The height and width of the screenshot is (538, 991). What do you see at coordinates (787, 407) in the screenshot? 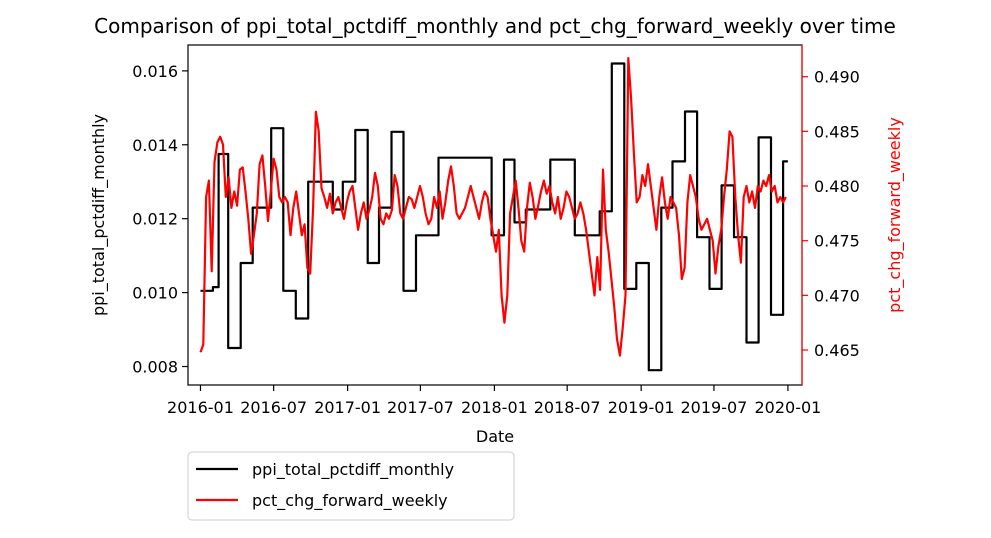
I see `x-tick-label: 2020-01` at bounding box center [787, 407].